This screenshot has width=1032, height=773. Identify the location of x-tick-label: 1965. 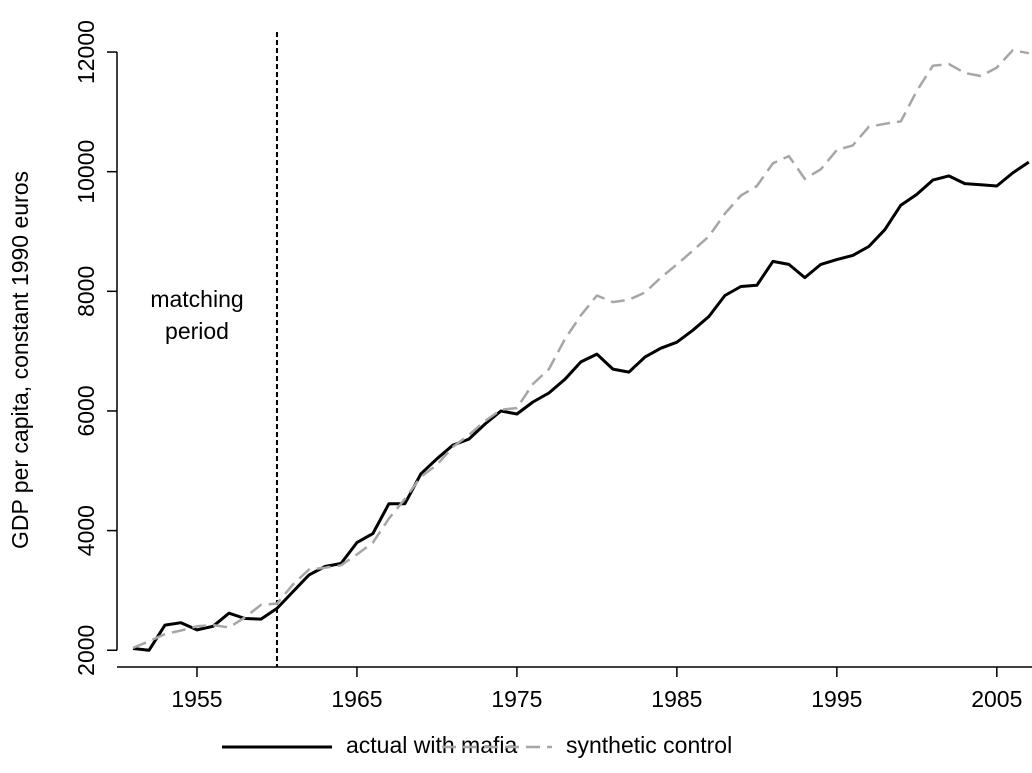
(356, 699).